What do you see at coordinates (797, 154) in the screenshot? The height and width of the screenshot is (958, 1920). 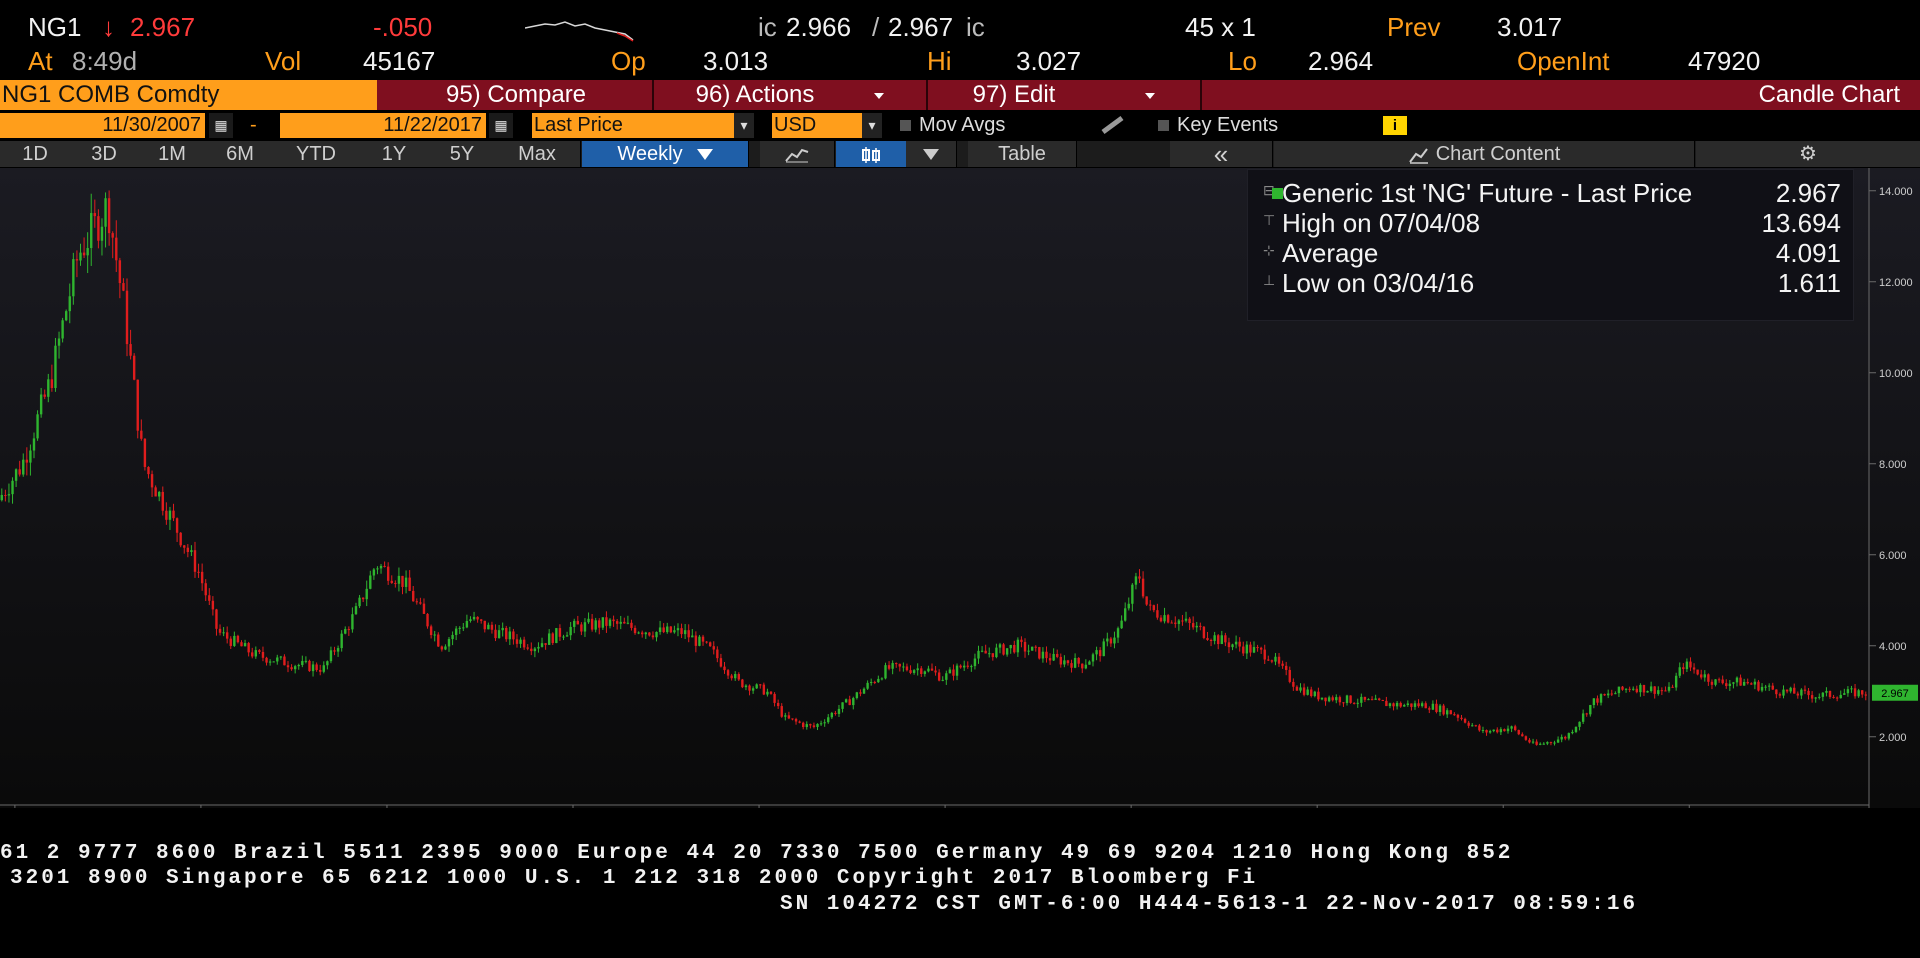 I see `line-chart-icon` at bounding box center [797, 154].